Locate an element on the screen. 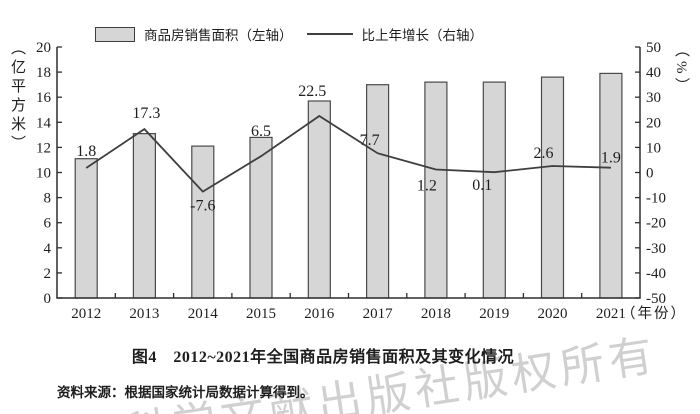 Image resolution: width=700 pixels, height=414 pixels. source-note: 资料来源：根据国家统计局数据计算得到。 is located at coordinates (185, 392).